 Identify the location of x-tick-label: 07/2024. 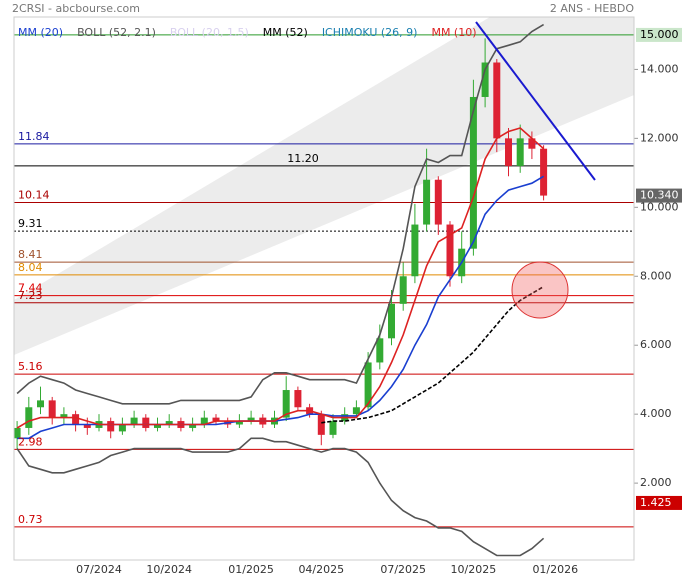
(99, 569).